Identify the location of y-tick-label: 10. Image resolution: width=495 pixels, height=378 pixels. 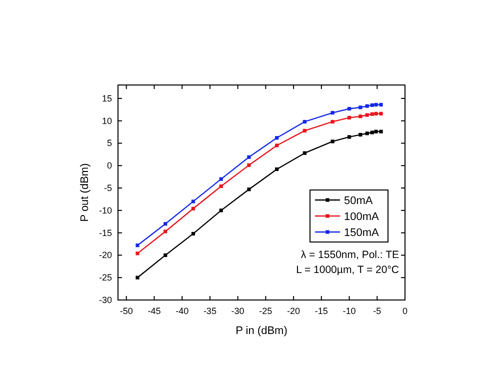
(107, 121).